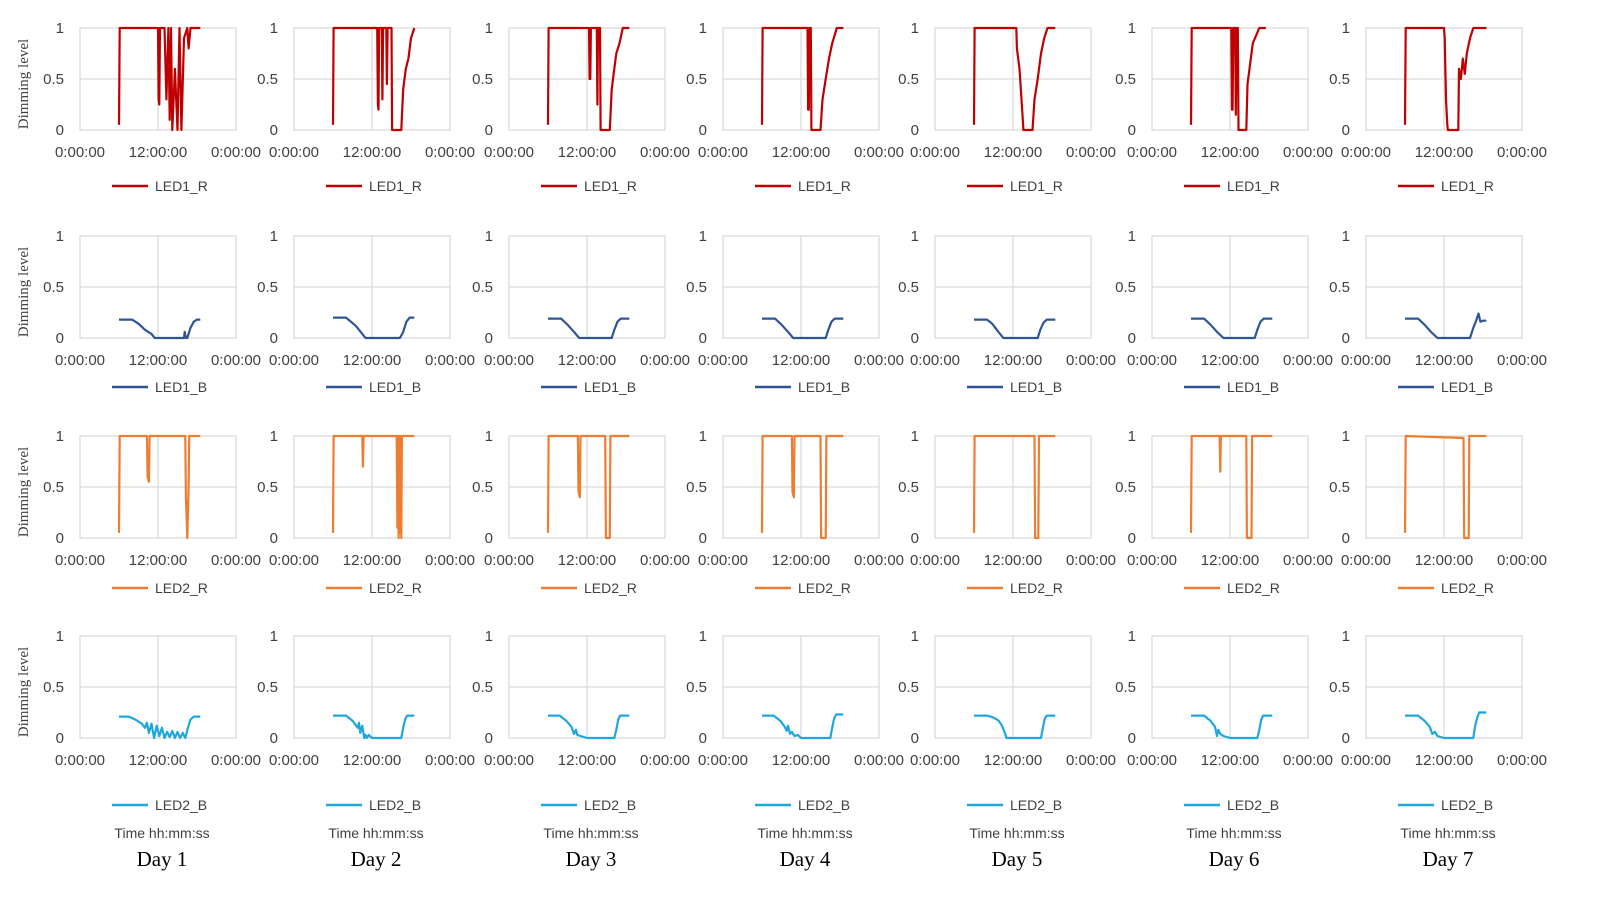 The width and height of the screenshot is (1600, 913). I want to click on panel-led2_b-day-4: 0 0.5 1 0:00:00 12:00:00 0:00:00 LED2_B, so click(795, 720).